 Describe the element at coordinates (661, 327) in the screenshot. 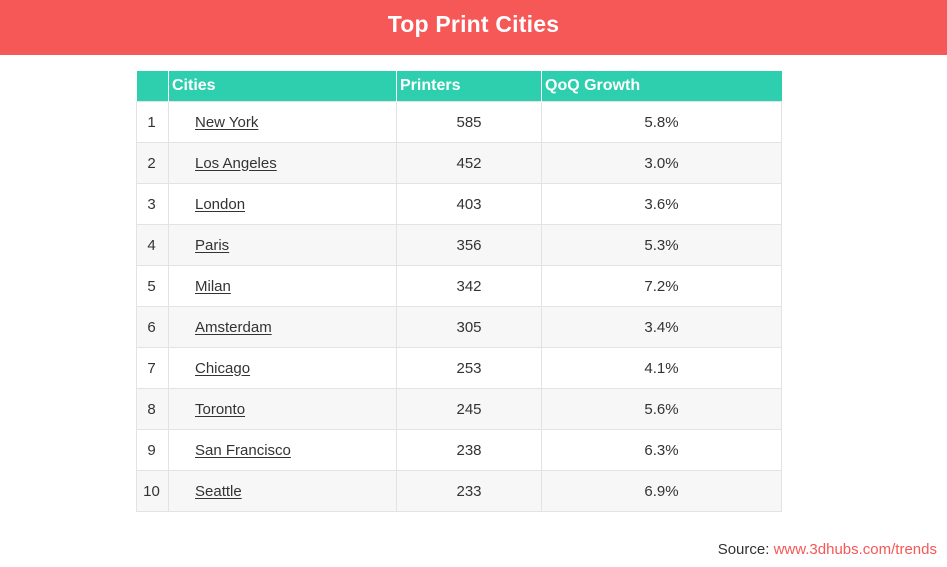

I see `growth-cell: 3.4%` at that location.